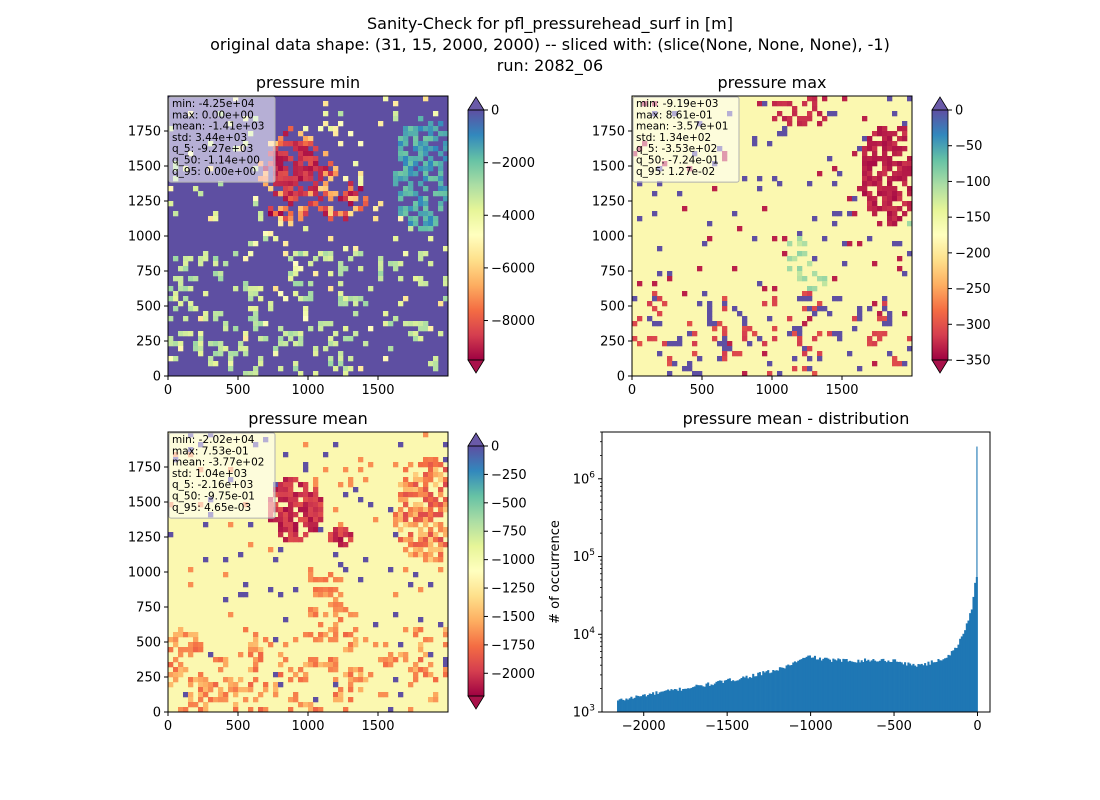 Image resolution: width=1100 pixels, height=800 pixels. Describe the element at coordinates (894, 726) in the screenshot. I see `pressure-mean-distribution-xtick-label: −500` at that location.